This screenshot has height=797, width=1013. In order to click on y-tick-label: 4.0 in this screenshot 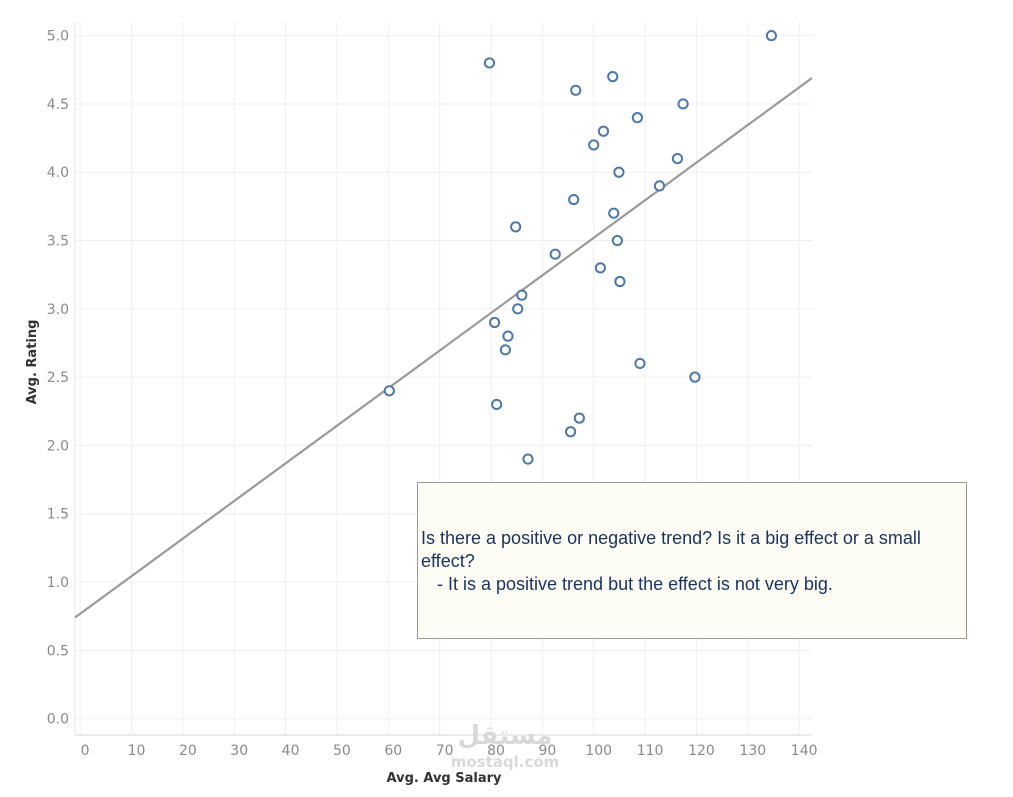, I will do `click(58, 173)`.